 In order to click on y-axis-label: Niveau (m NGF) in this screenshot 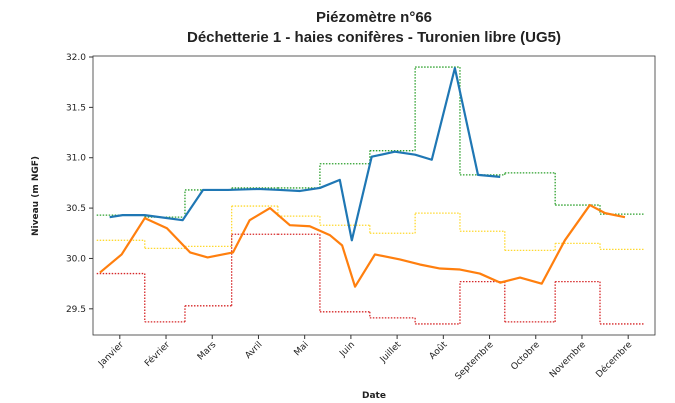, I will do `click(36, 196)`.